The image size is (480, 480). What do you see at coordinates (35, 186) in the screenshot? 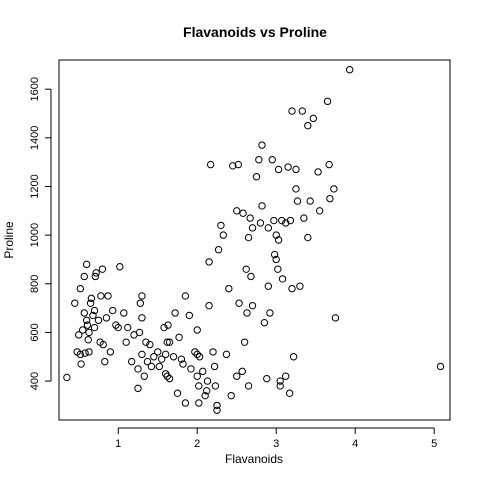
I see `y-tick-label: 1200` at bounding box center [35, 186].